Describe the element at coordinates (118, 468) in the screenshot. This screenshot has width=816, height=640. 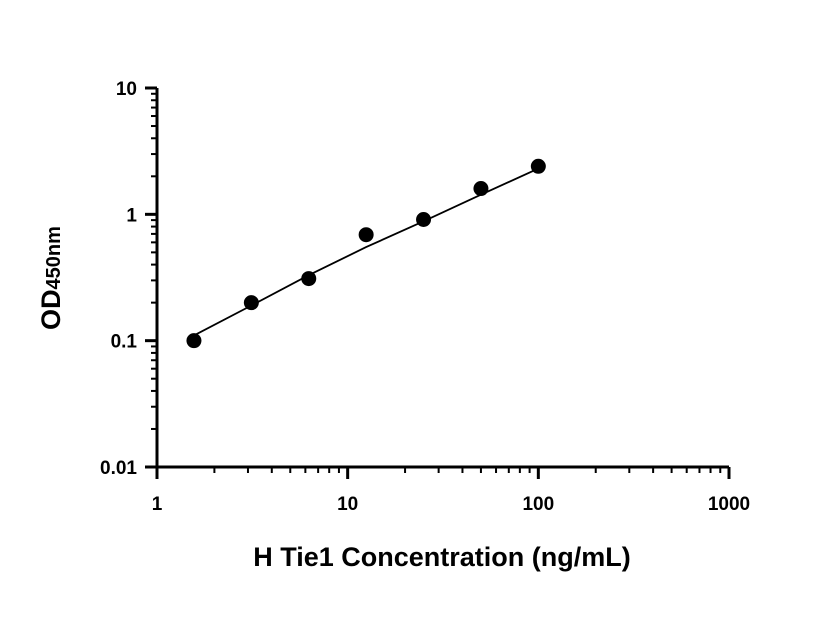
I see `y-tick-label: 0.01` at that location.